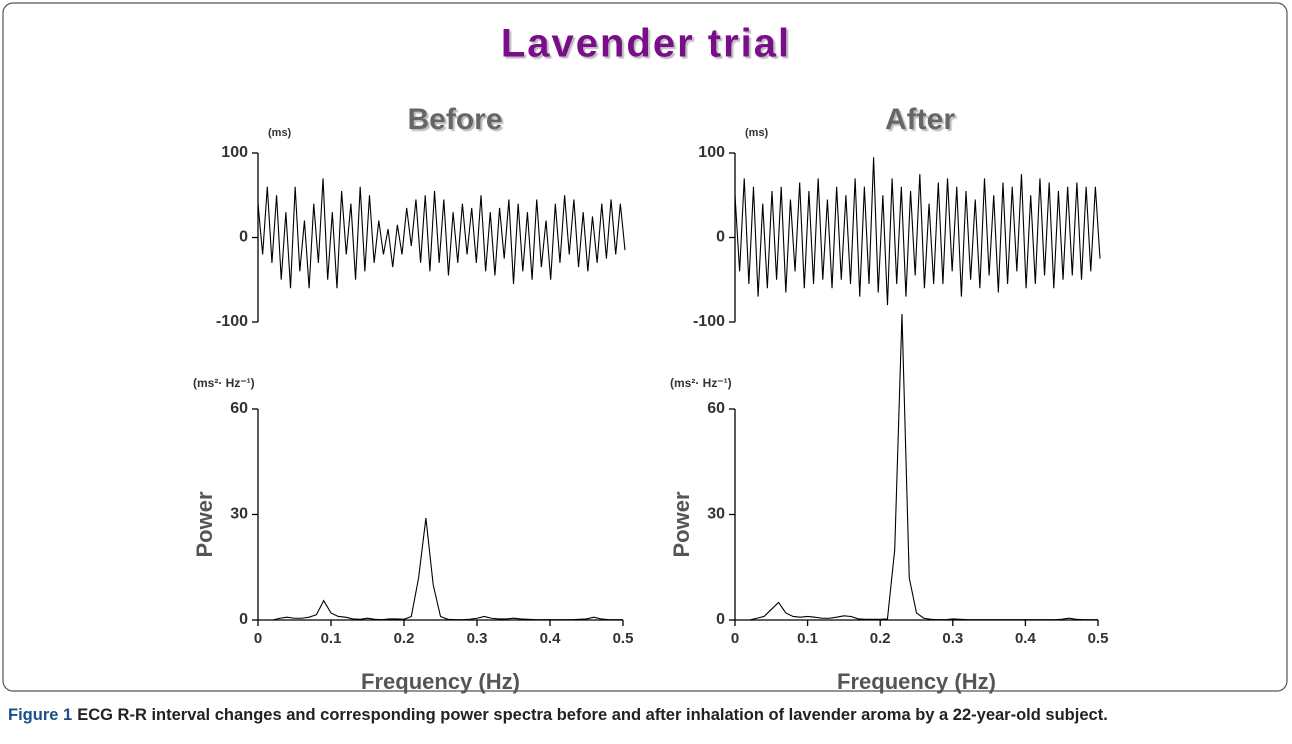 This screenshot has width=1292, height=744. What do you see at coordinates (40, 715) in the screenshot?
I see `caption-label: Figure 1` at bounding box center [40, 715].